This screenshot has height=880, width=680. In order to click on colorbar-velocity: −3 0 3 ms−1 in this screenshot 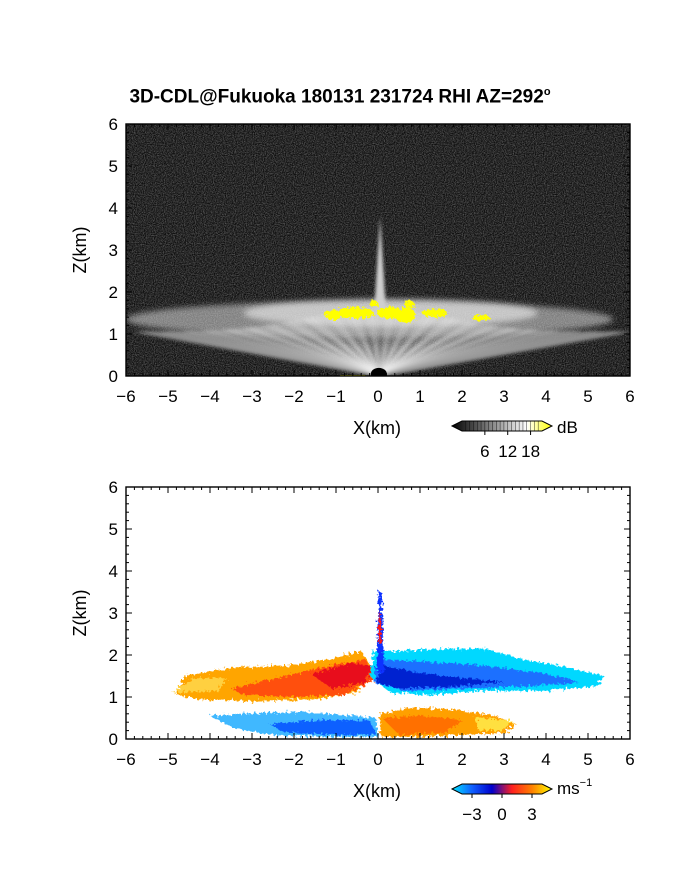, I will do `click(521, 800)`.